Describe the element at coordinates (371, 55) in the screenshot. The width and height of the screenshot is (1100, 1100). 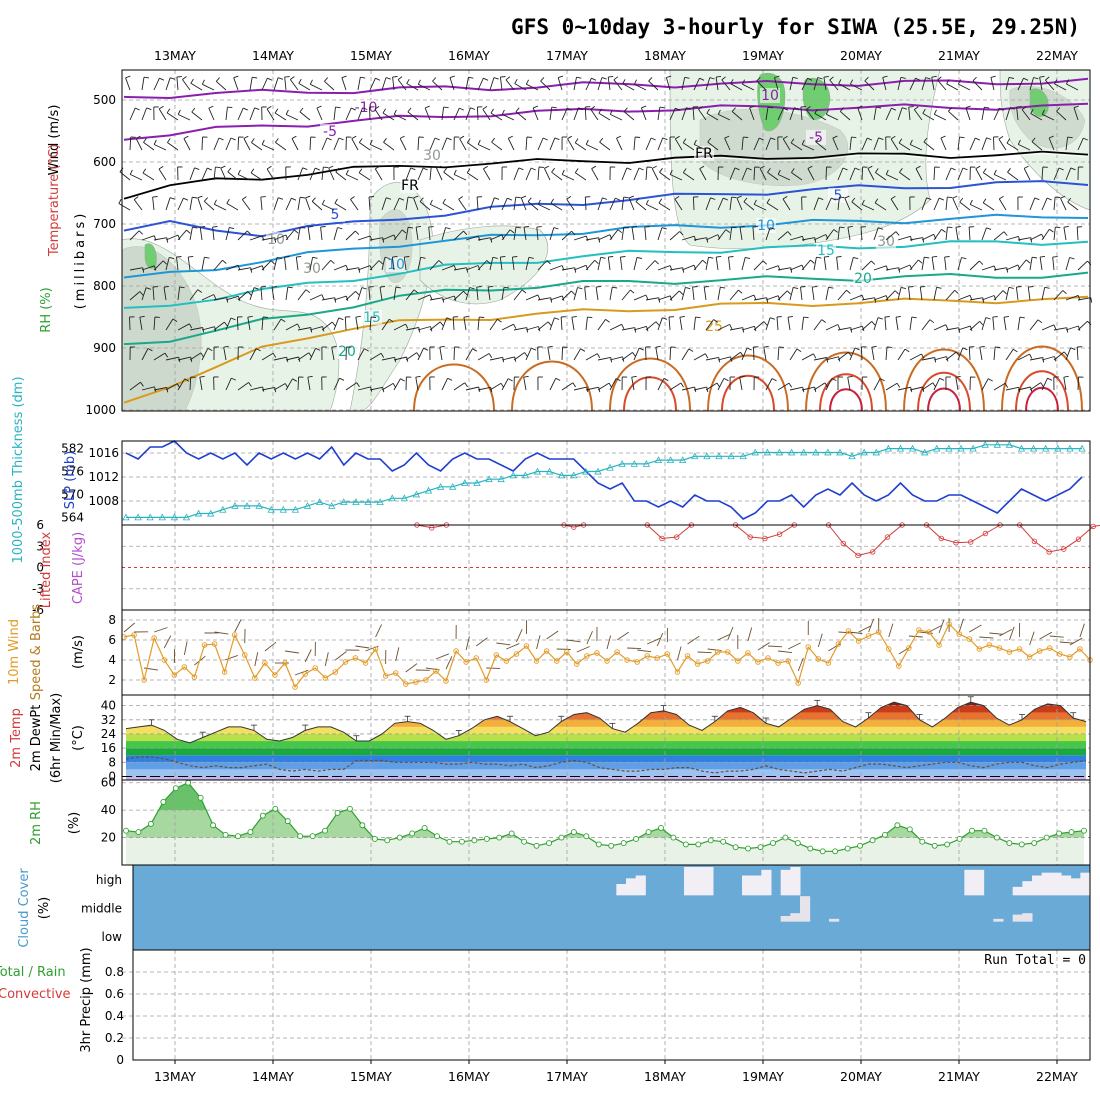
I see `date-label-top: 15MAY` at that location.